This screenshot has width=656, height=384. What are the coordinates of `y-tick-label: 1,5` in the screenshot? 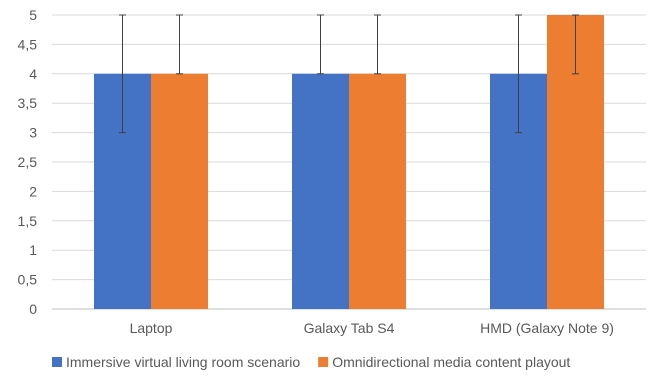 It's located at (28, 221).